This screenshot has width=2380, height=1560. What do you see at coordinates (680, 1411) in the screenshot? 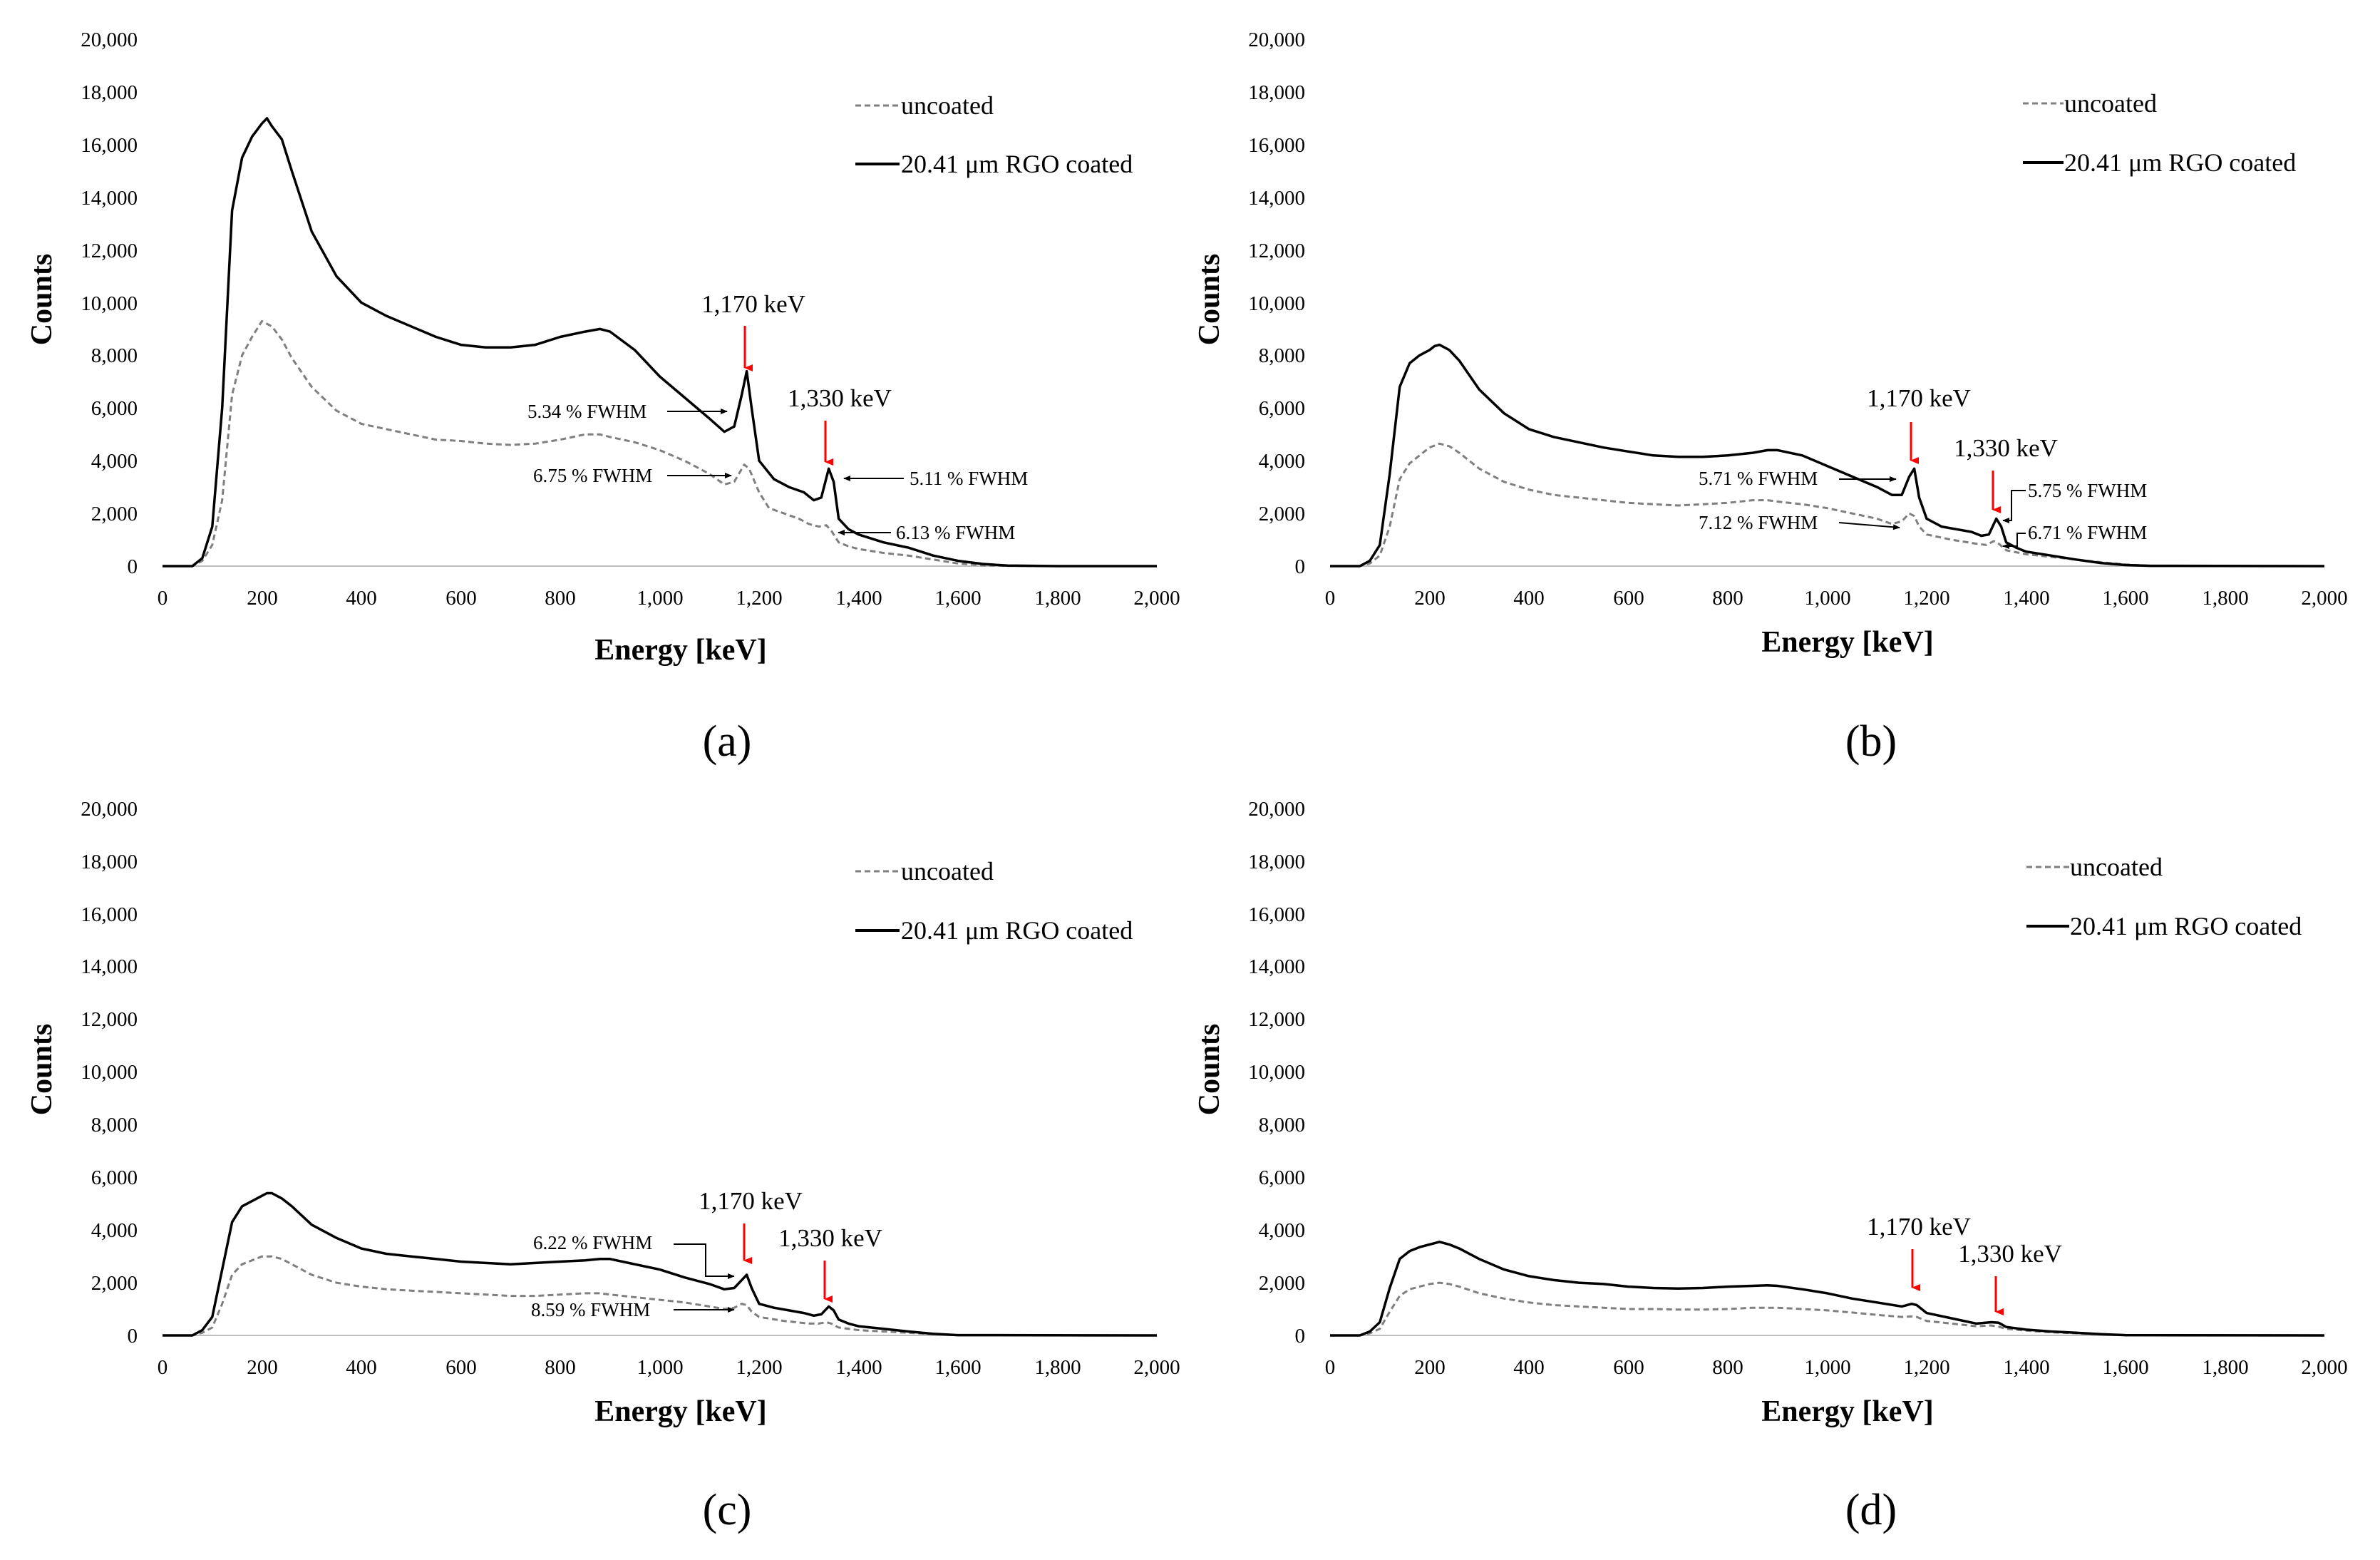
I see `panel-c-x-axis-title: Energy [keV]` at bounding box center [680, 1411].